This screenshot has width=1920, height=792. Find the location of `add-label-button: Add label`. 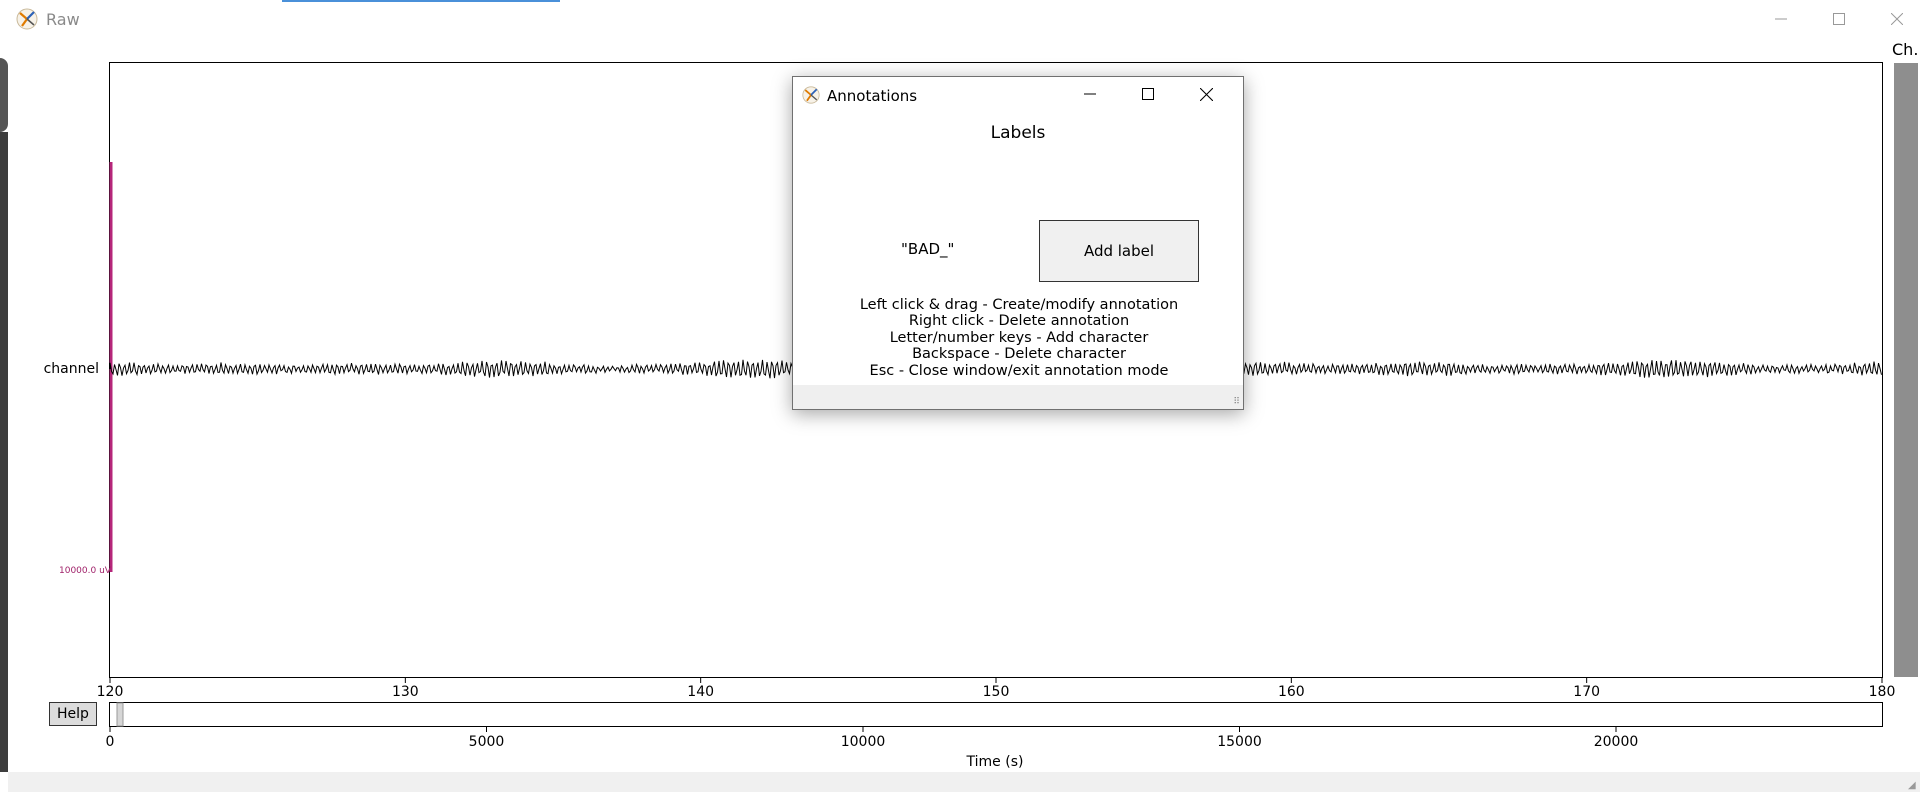

add-label-button: Add label is located at coordinates (1119, 251).